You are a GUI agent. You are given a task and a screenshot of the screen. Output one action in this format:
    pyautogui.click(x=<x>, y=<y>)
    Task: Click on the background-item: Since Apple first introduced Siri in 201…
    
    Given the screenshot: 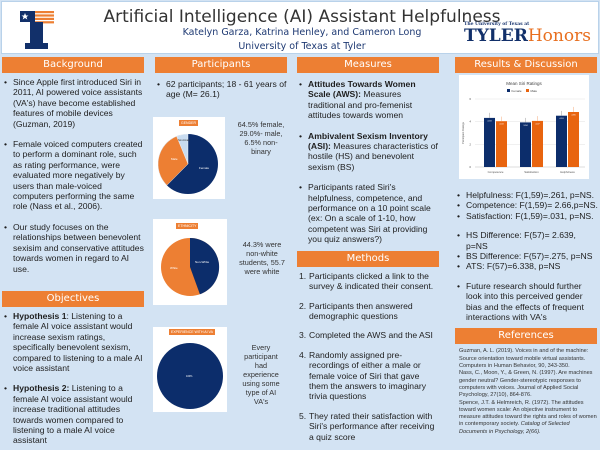 What is the action you would take?
    pyautogui.click(x=73, y=103)
    